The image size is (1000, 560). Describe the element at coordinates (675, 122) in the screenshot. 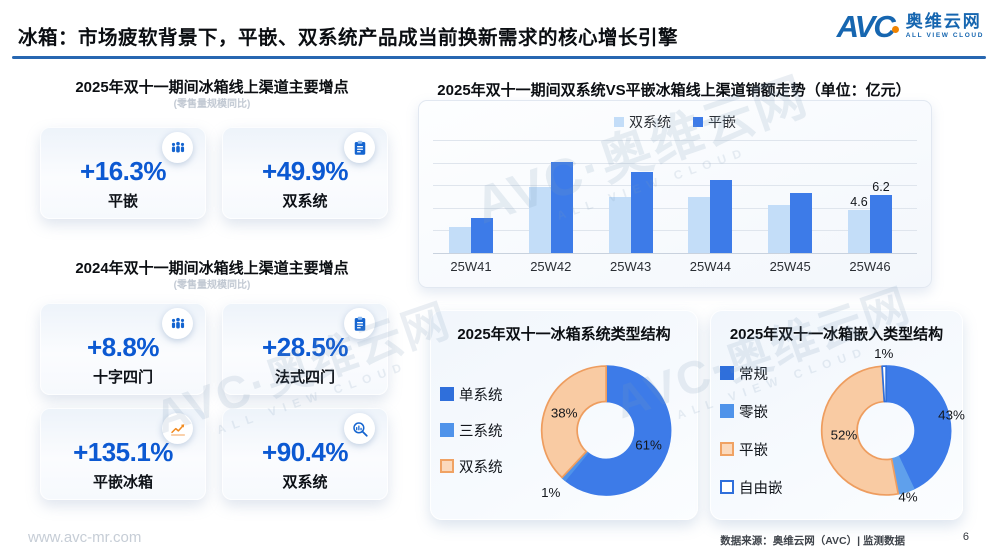

I see `bar-chart-legend: 双系统 平嵌` at that location.